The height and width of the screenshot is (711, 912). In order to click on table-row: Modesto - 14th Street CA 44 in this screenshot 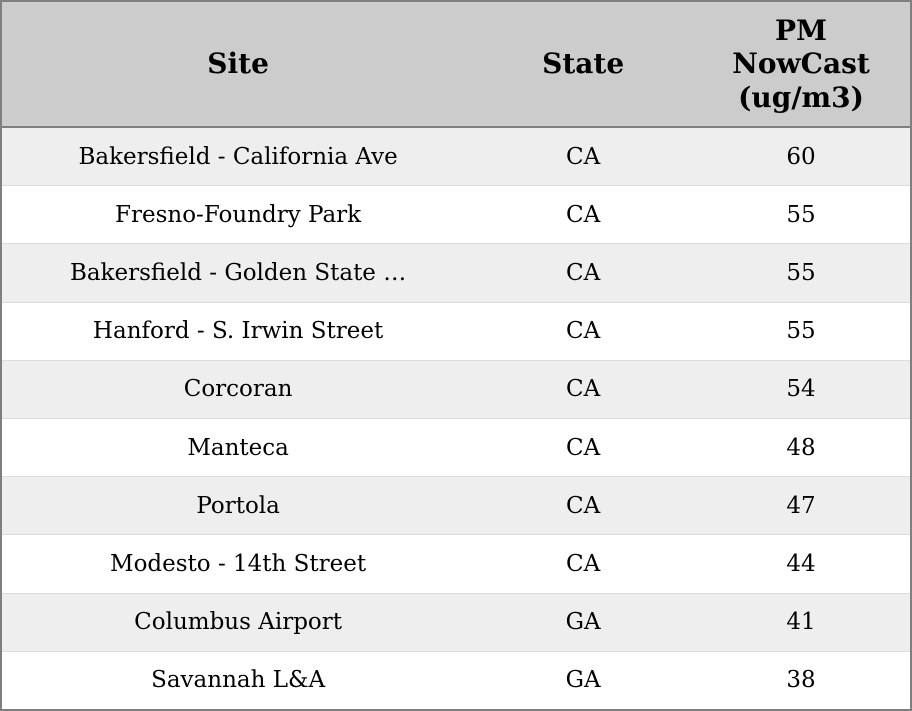, I will do `click(456, 564)`.